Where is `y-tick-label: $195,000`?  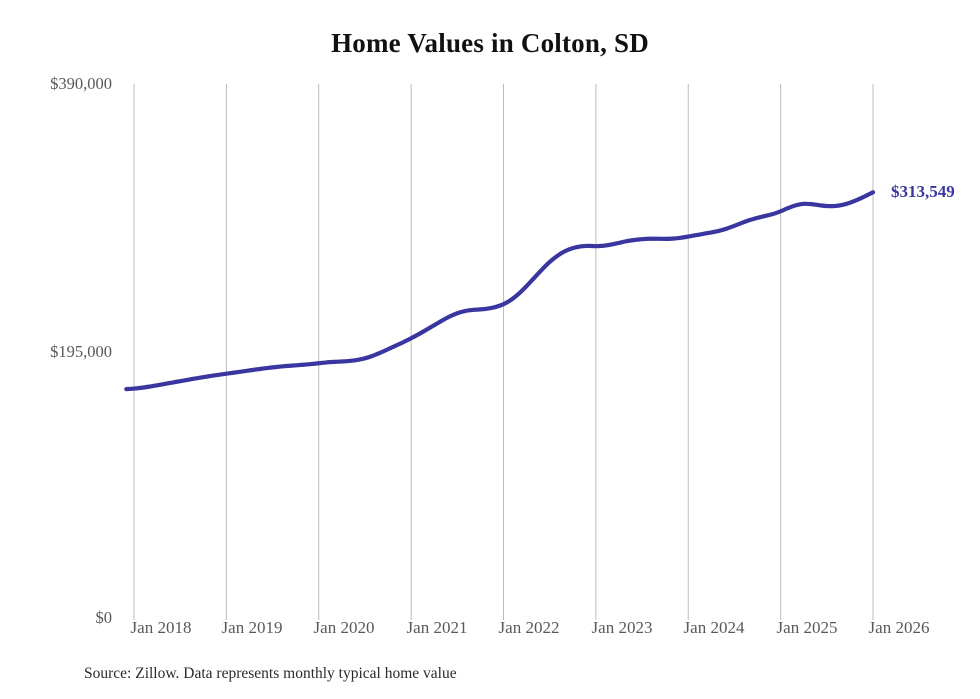
y-tick-label: $195,000 is located at coordinates (81, 351).